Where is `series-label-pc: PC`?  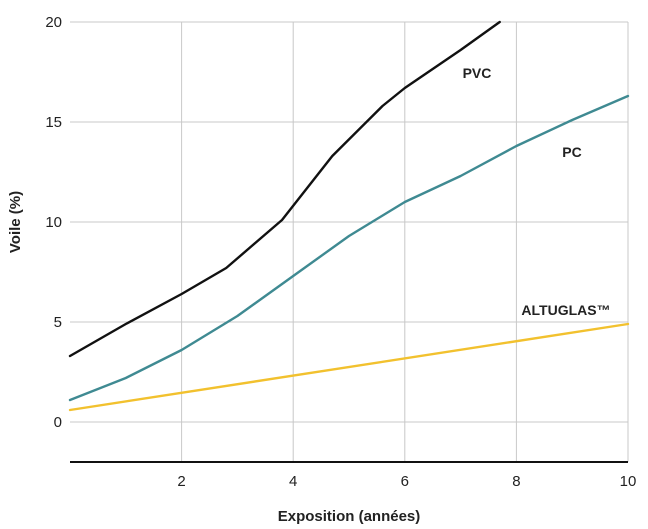
series-label-pc: PC is located at coordinates (571, 152).